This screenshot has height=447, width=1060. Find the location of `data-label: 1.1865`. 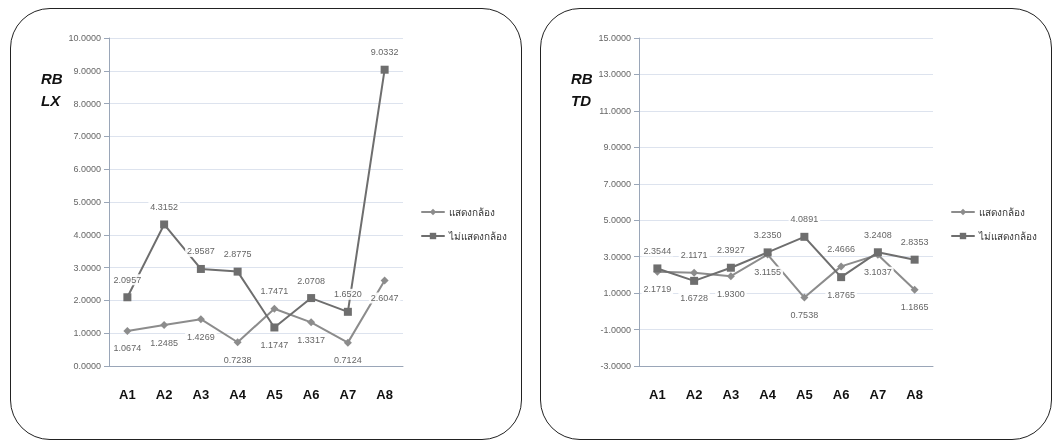

data-label: 1.1865 is located at coordinates (914, 307).